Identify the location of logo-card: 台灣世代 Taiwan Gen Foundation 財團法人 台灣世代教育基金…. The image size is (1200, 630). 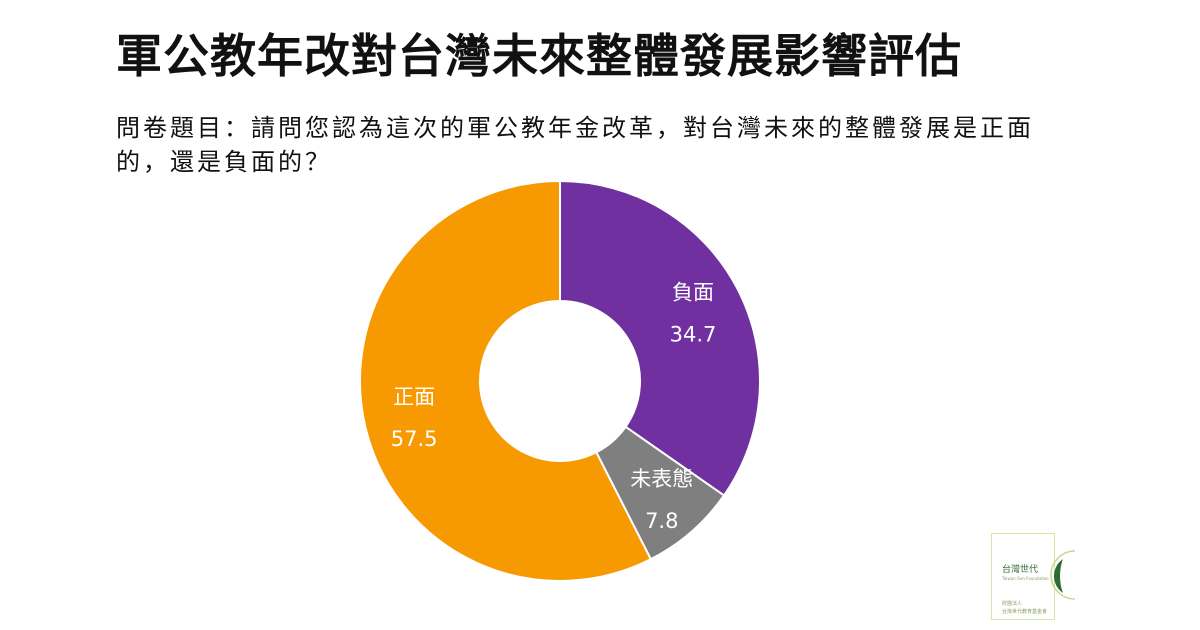
(1023, 576).